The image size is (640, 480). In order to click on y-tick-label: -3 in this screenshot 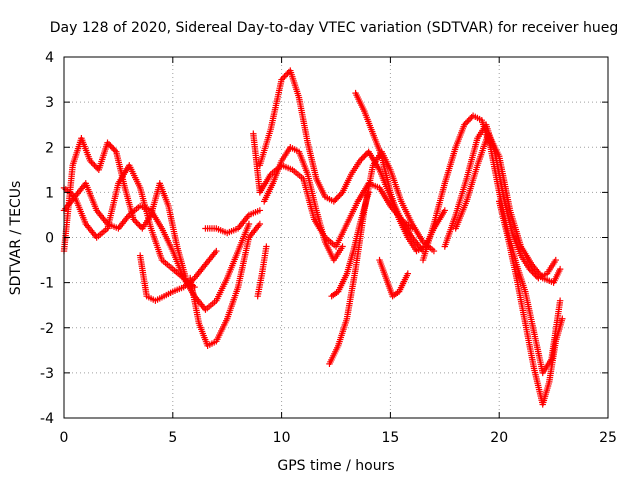, I will do `click(47, 374)`.